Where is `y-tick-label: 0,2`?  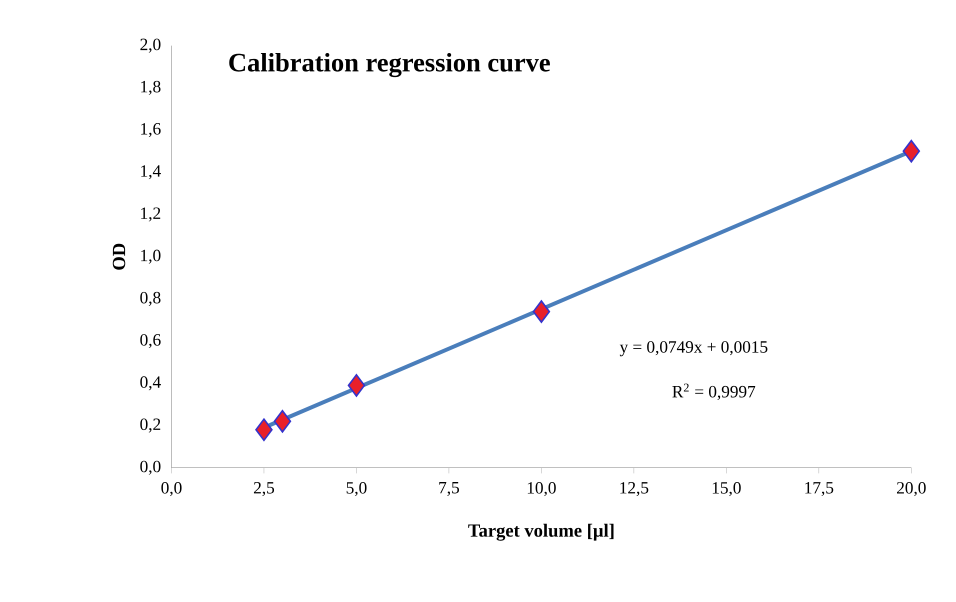
y-tick-label: 0,2 is located at coordinates (150, 425).